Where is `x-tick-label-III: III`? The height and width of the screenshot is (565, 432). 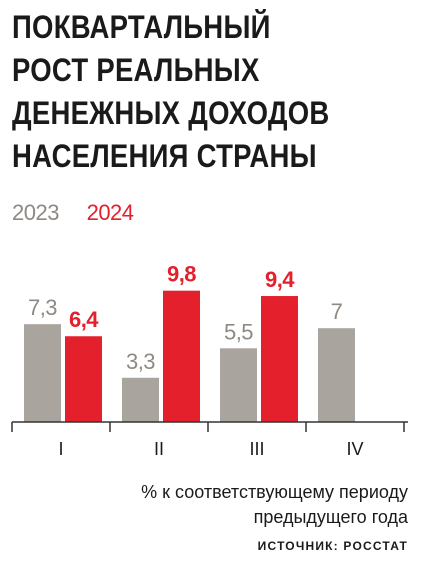
x-tick-label-III: III is located at coordinates (256, 449).